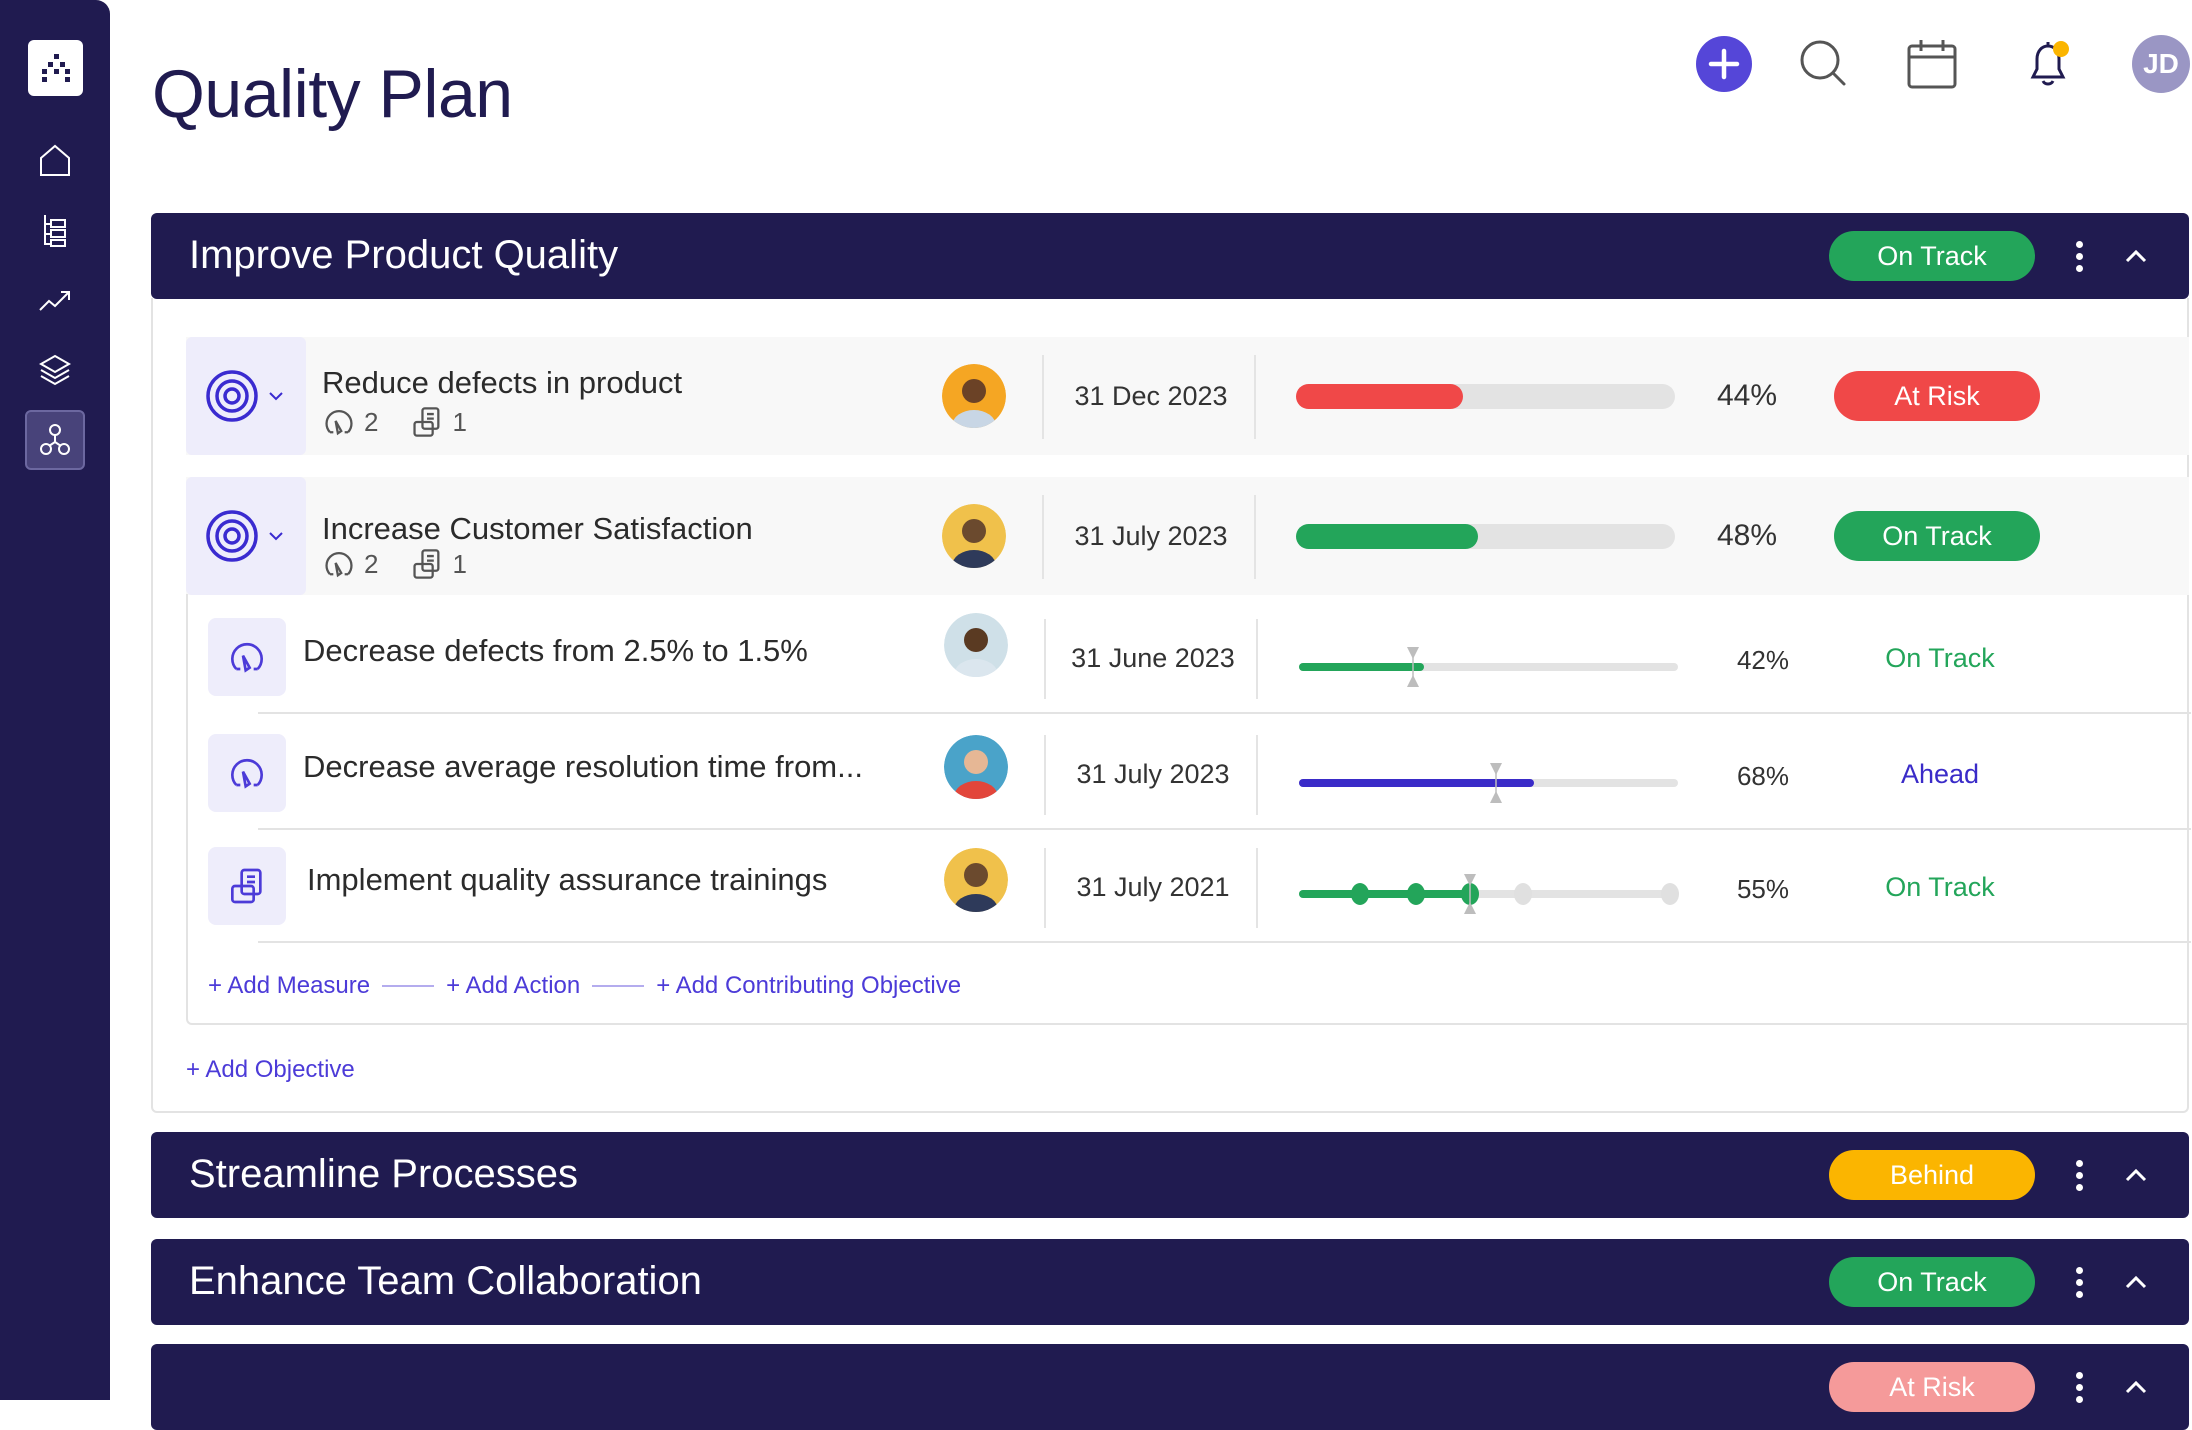 The image size is (2192, 1430). What do you see at coordinates (55, 68) in the screenshot?
I see `app-logo` at bounding box center [55, 68].